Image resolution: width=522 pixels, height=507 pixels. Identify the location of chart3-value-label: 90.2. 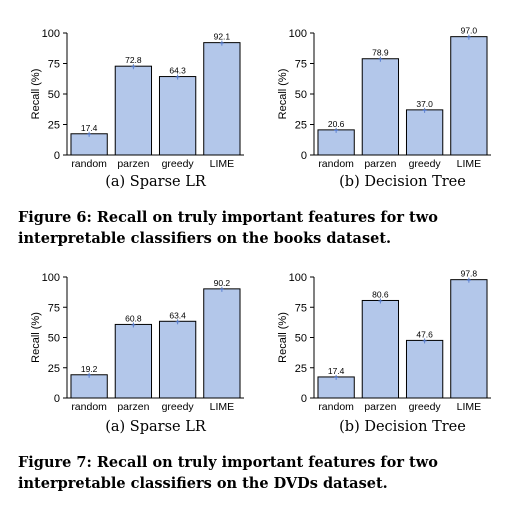
(222, 283).